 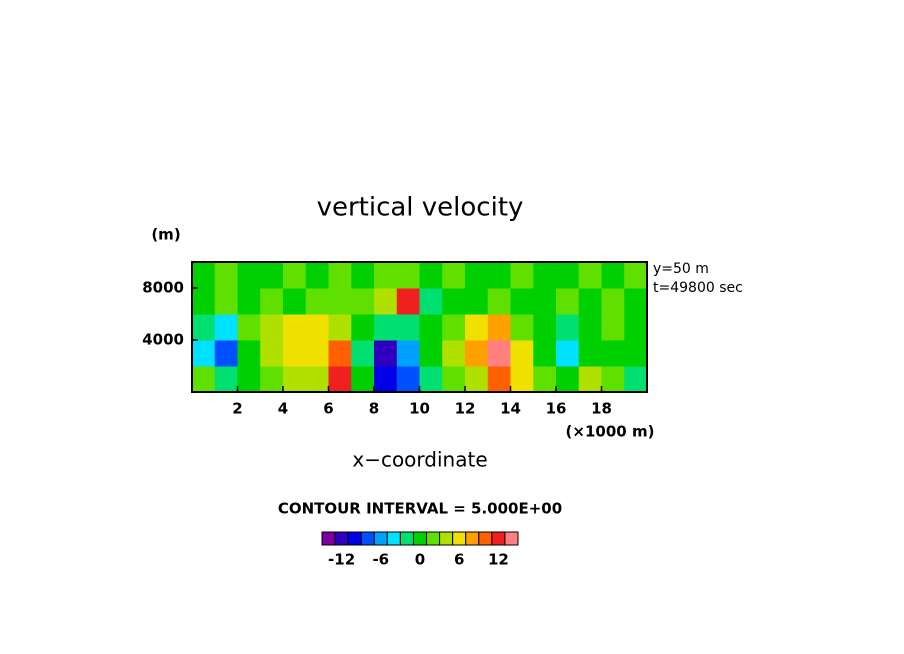 What do you see at coordinates (419, 460) in the screenshot?
I see `x-axis-title: x−coordinate` at bounding box center [419, 460].